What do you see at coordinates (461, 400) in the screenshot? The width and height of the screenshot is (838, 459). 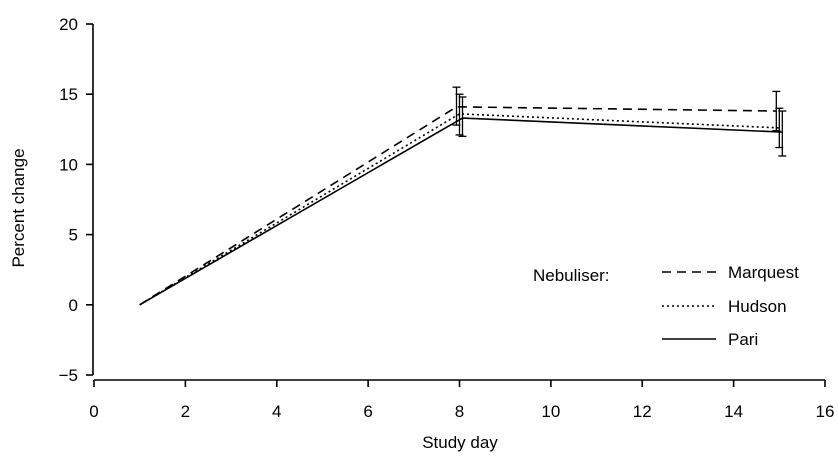 I see `x-axis-ticks: 0 2 4 6 8 10 12 14 16` at bounding box center [461, 400].